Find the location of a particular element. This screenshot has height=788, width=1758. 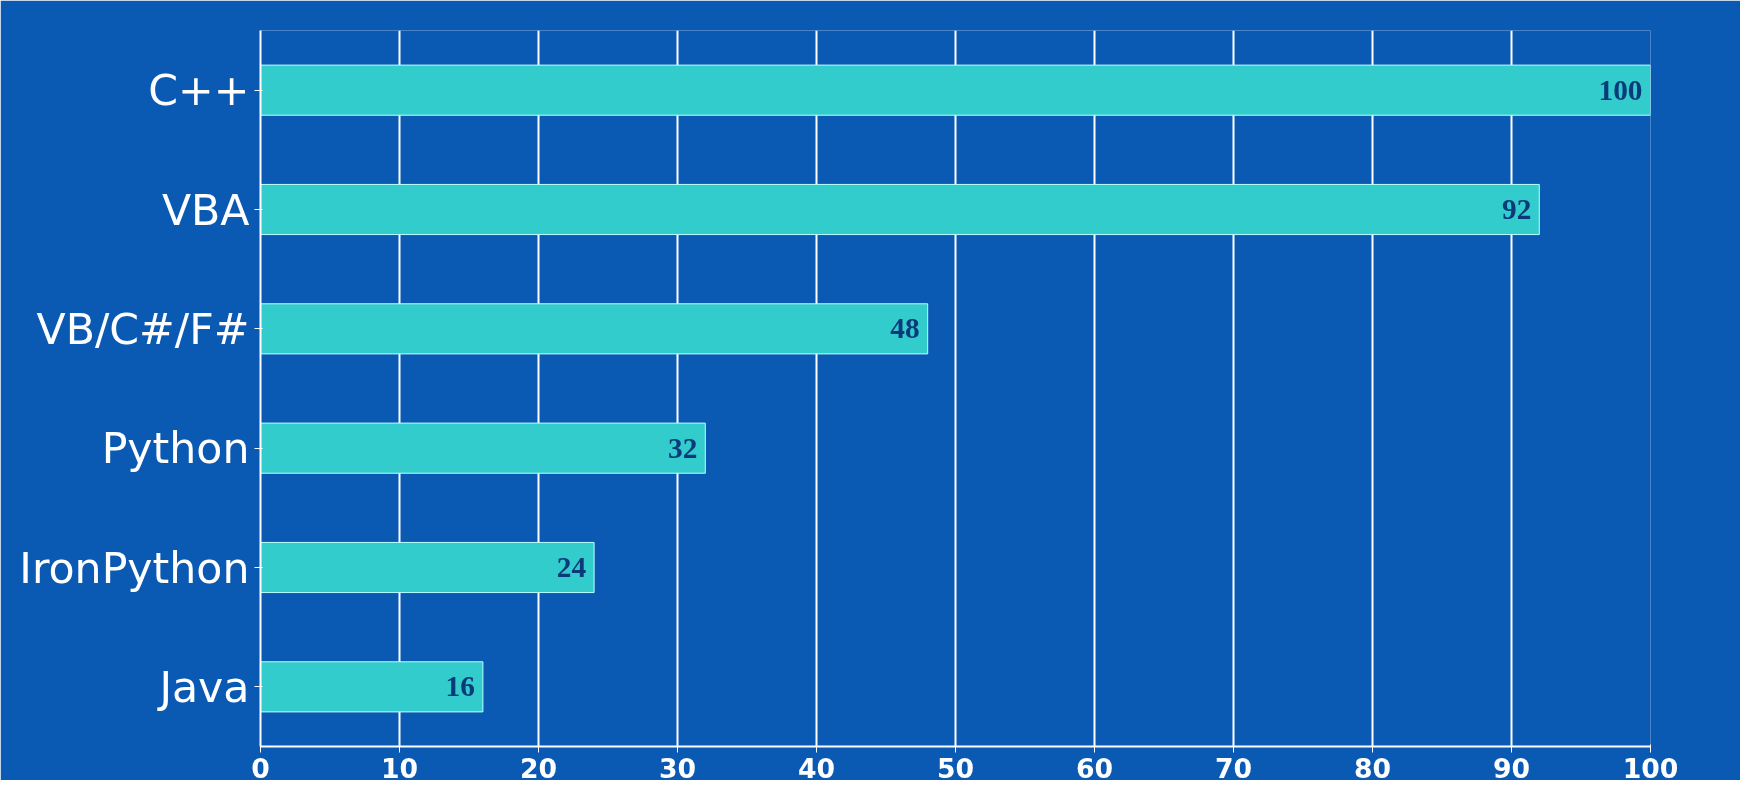

y-tick-label: IronPython is located at coordinates (134, 567).